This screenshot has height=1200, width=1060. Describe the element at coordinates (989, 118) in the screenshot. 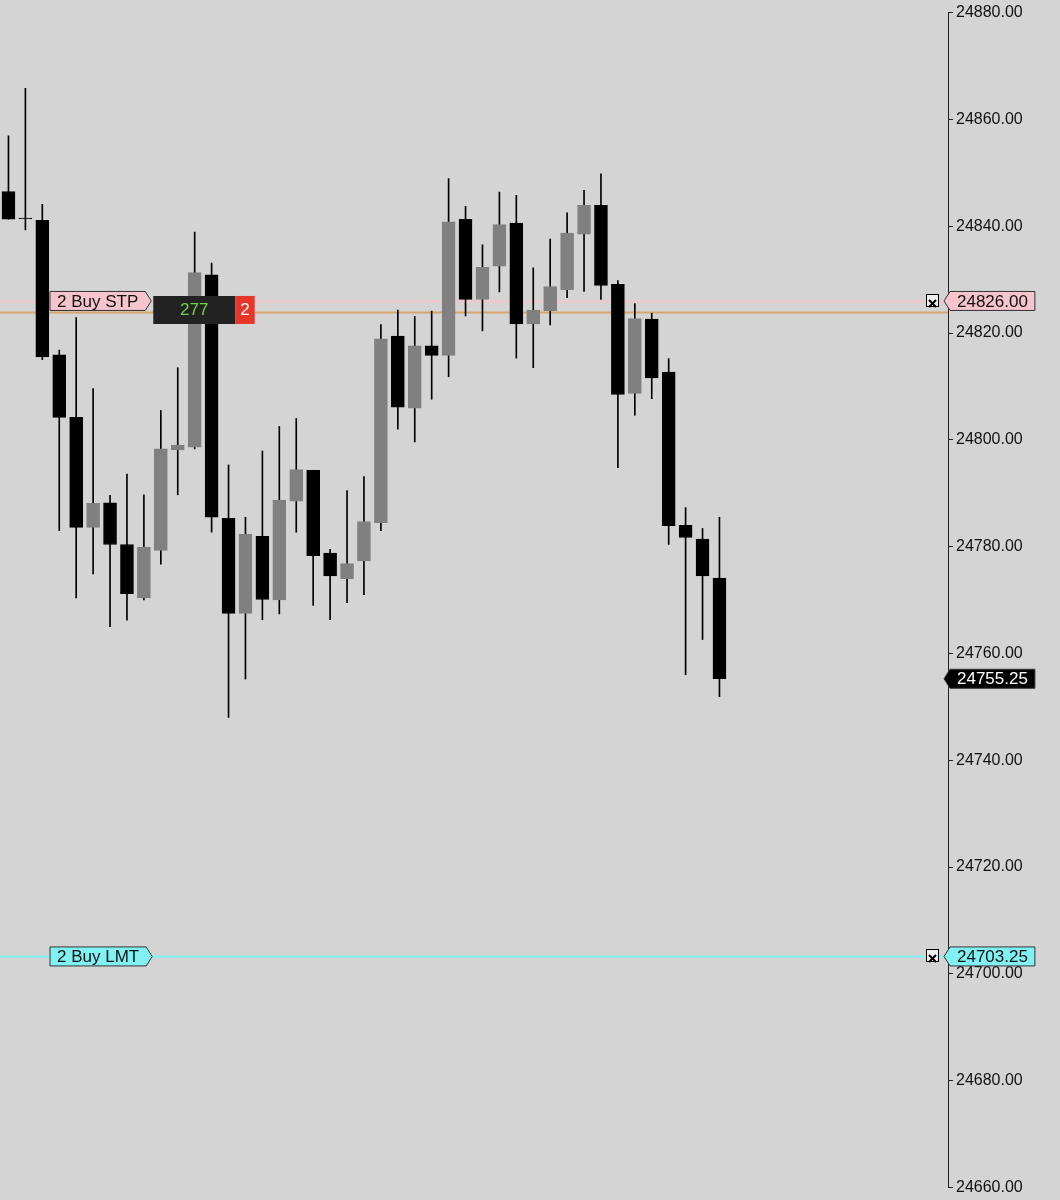

I see `y-tick-label: 24860.00` at that location.